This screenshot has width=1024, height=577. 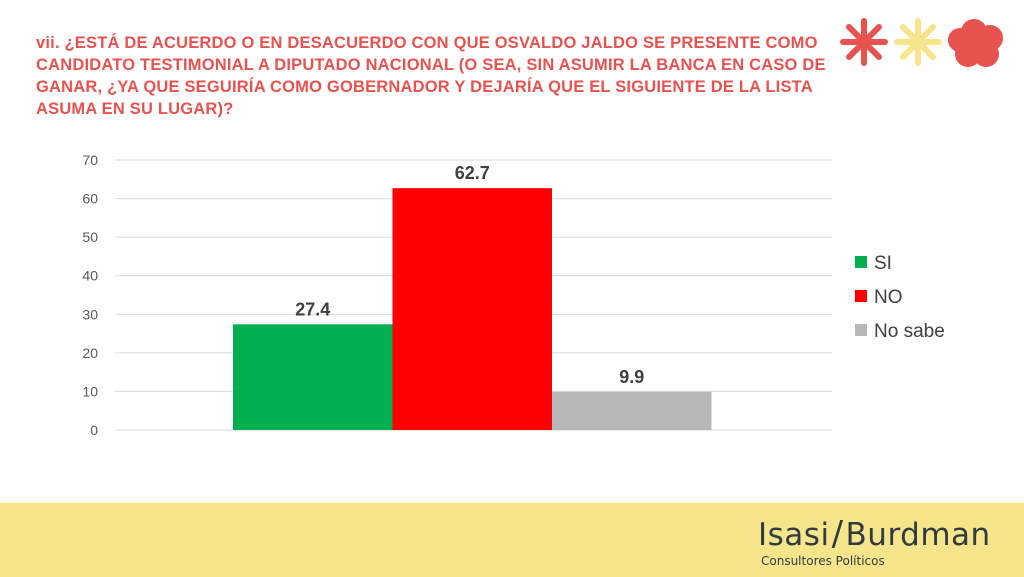 What do you see at coordinates (90, 199) in the screenshot?
I see `y-tick-label: 60` at bounding box center [90, 199].